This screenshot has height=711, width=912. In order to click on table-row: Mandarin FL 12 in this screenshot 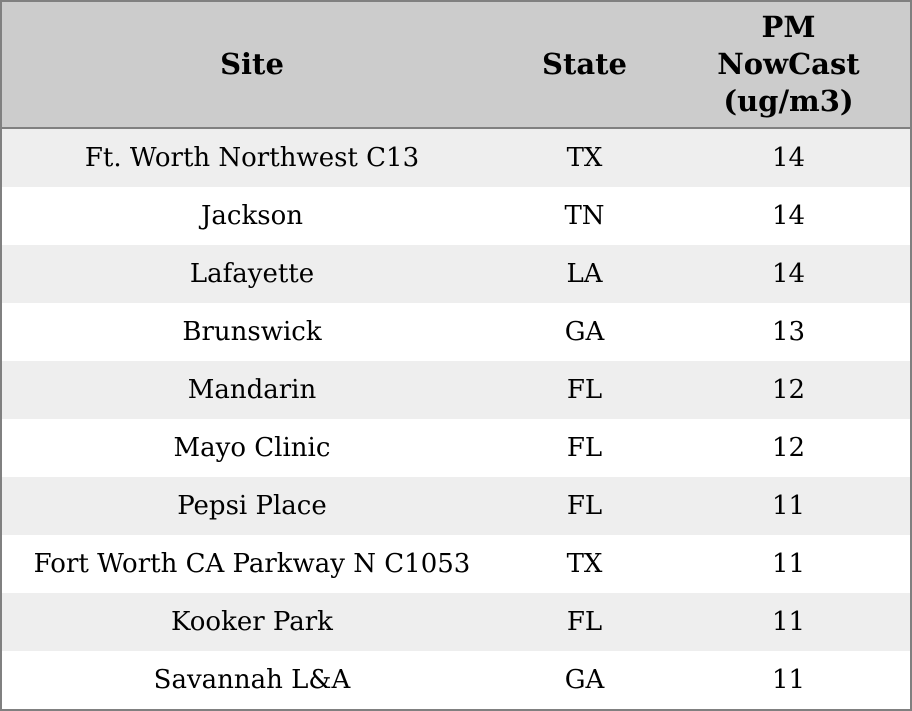, I will do `click(456, 390)`.